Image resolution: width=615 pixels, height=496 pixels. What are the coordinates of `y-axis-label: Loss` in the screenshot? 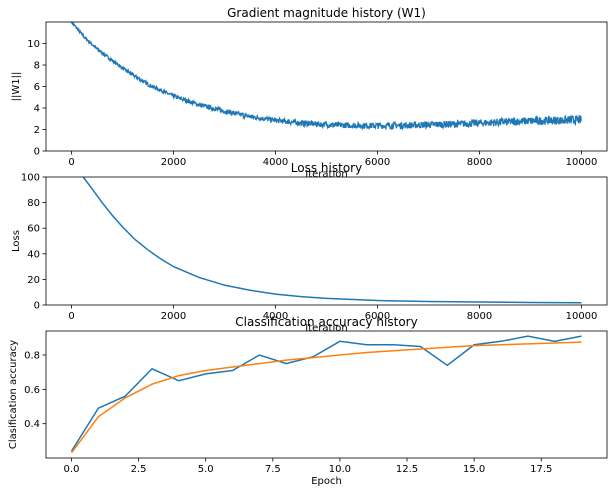 It's located at (16, 241).